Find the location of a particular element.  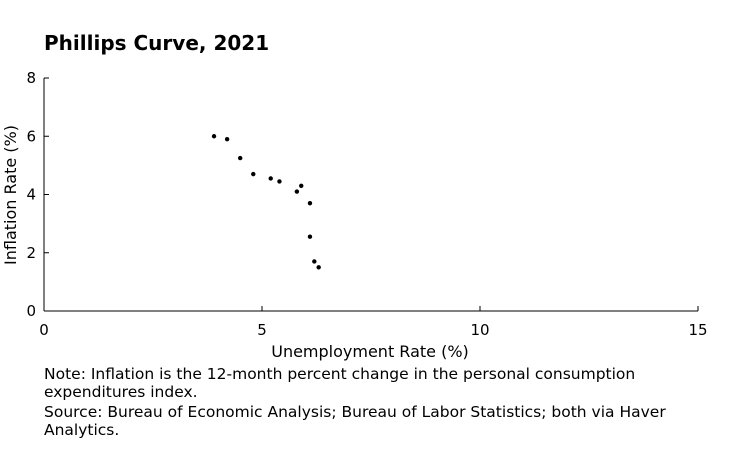

x-tick-label: 5 is located at coordinates (262, 330).